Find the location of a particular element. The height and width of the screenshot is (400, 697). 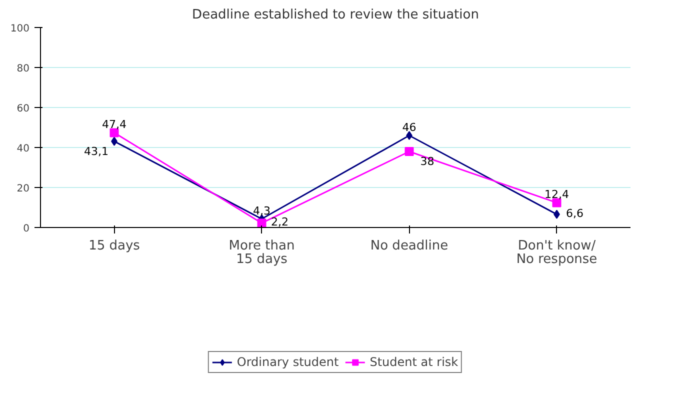

y-tick-label: 100 is located at coordinates (20, 29).